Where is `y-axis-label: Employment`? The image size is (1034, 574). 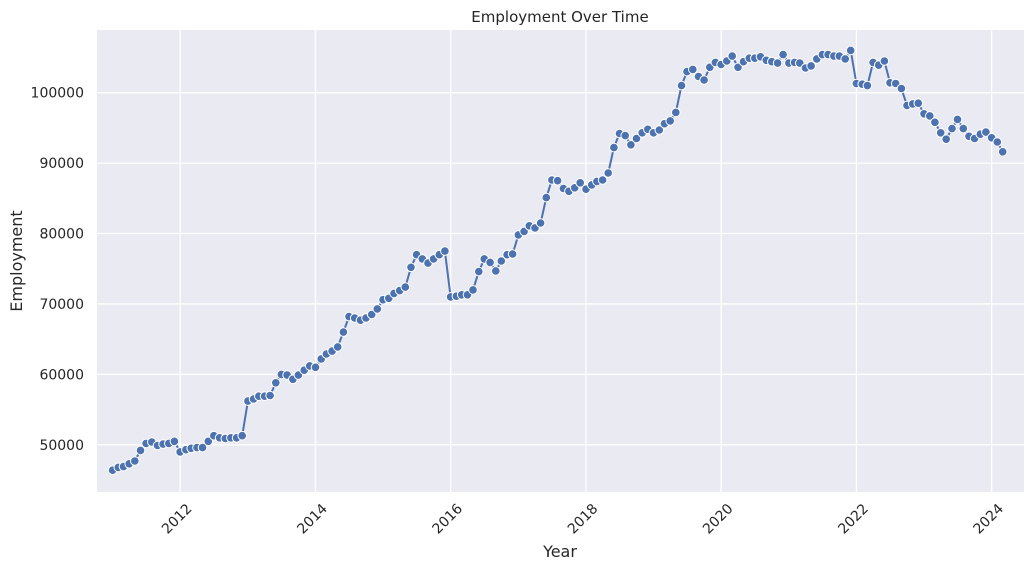 y-axis-label: Employment is located at coordinates (16, 260).